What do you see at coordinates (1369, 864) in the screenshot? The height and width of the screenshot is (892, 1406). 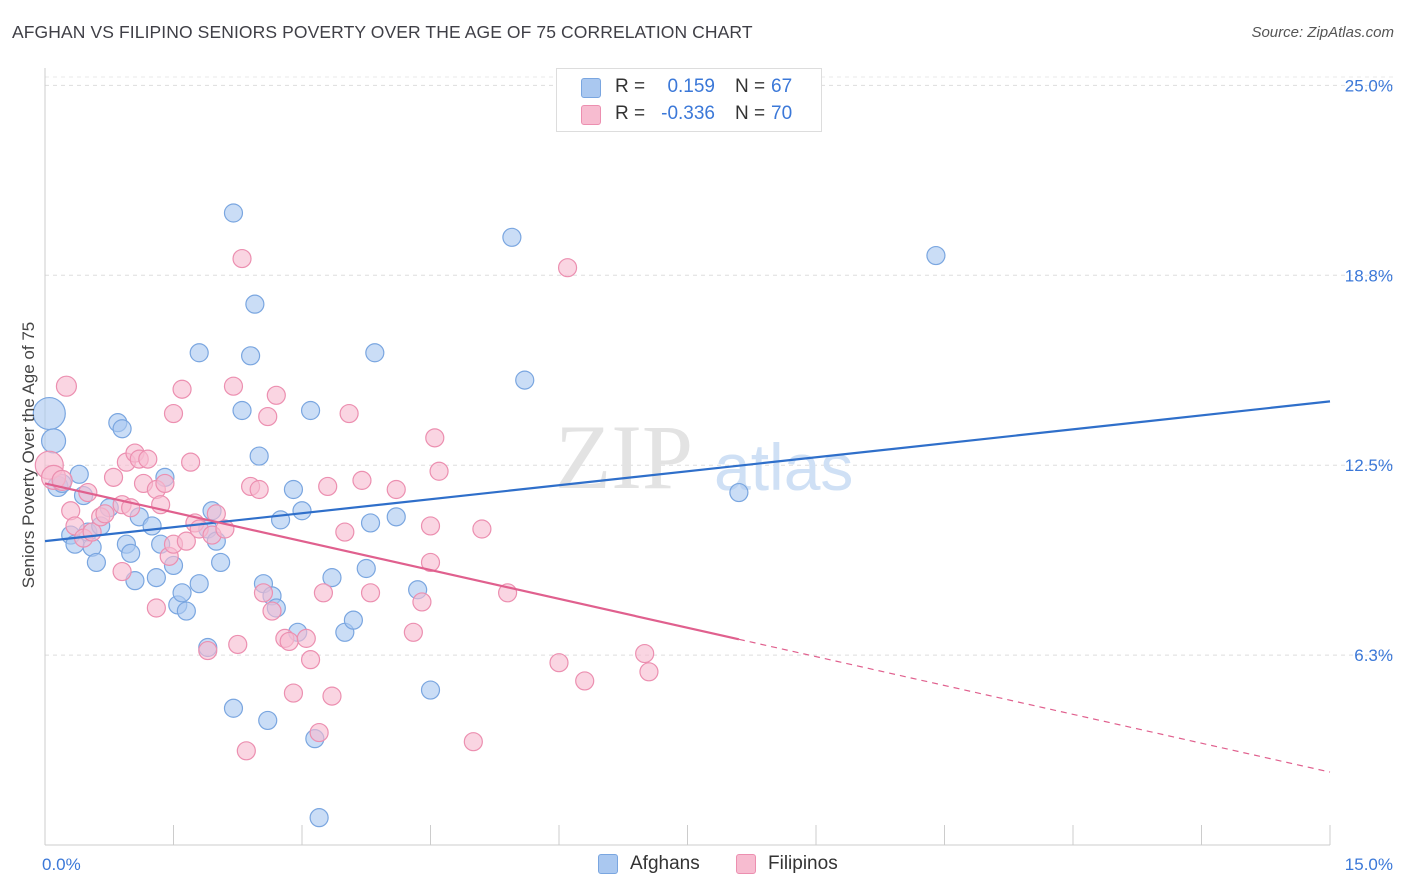 I see `x-tick-label: 15.0%` at bounding box center [1369, 864].